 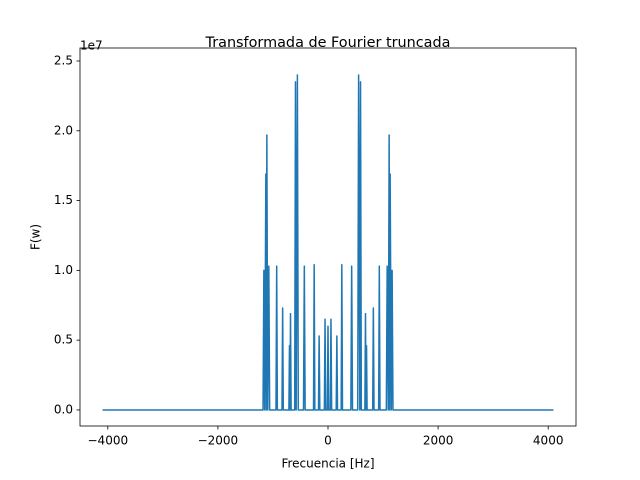 I want to click on y-tick-label: 1.5, so click(x=63, y=200).